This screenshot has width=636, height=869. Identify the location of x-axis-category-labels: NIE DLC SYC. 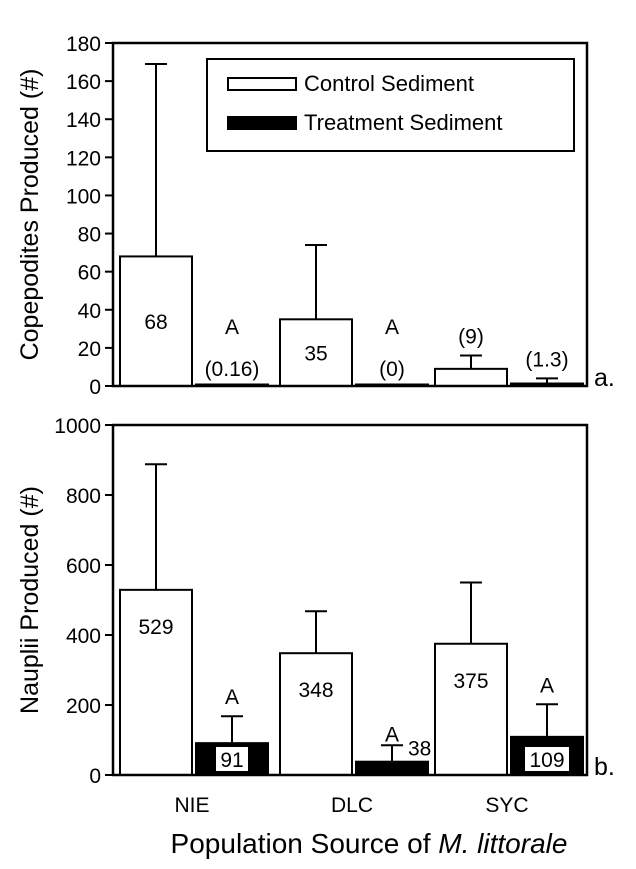
(351, 805).